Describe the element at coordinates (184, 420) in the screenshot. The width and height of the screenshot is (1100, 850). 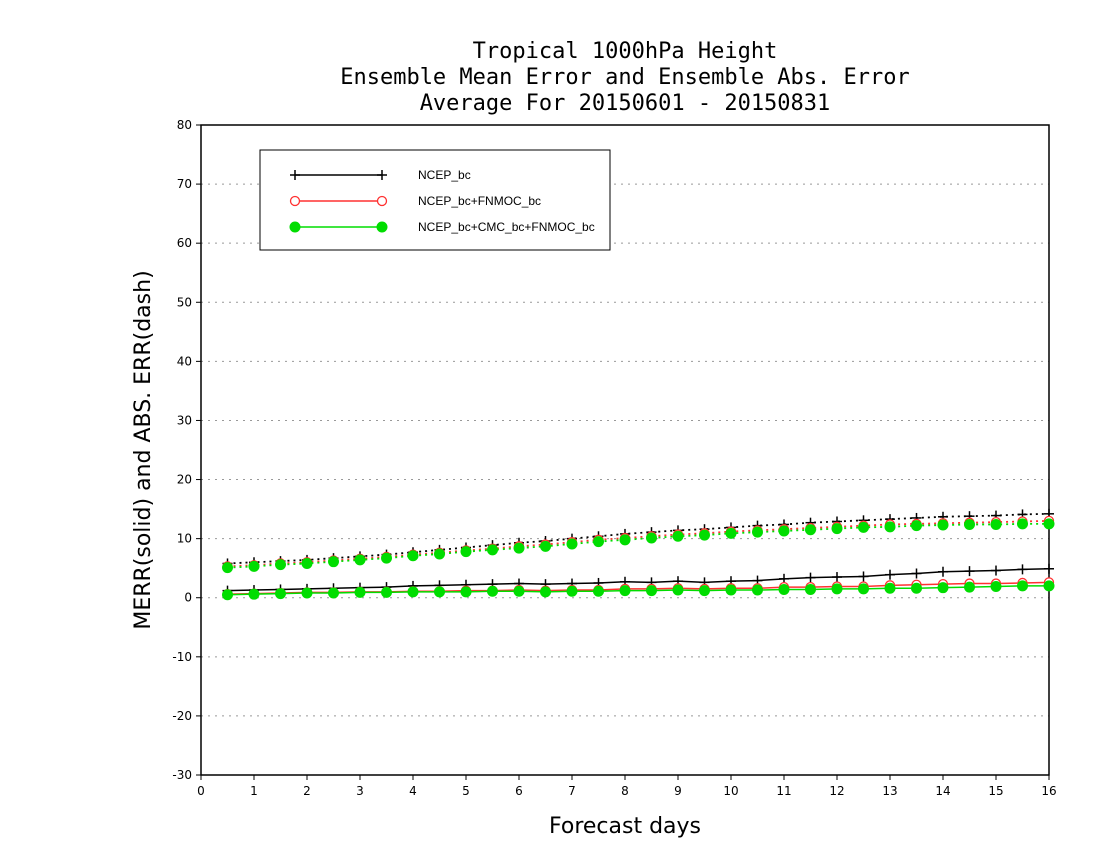
I see `y-tick-label: 30` at that location.